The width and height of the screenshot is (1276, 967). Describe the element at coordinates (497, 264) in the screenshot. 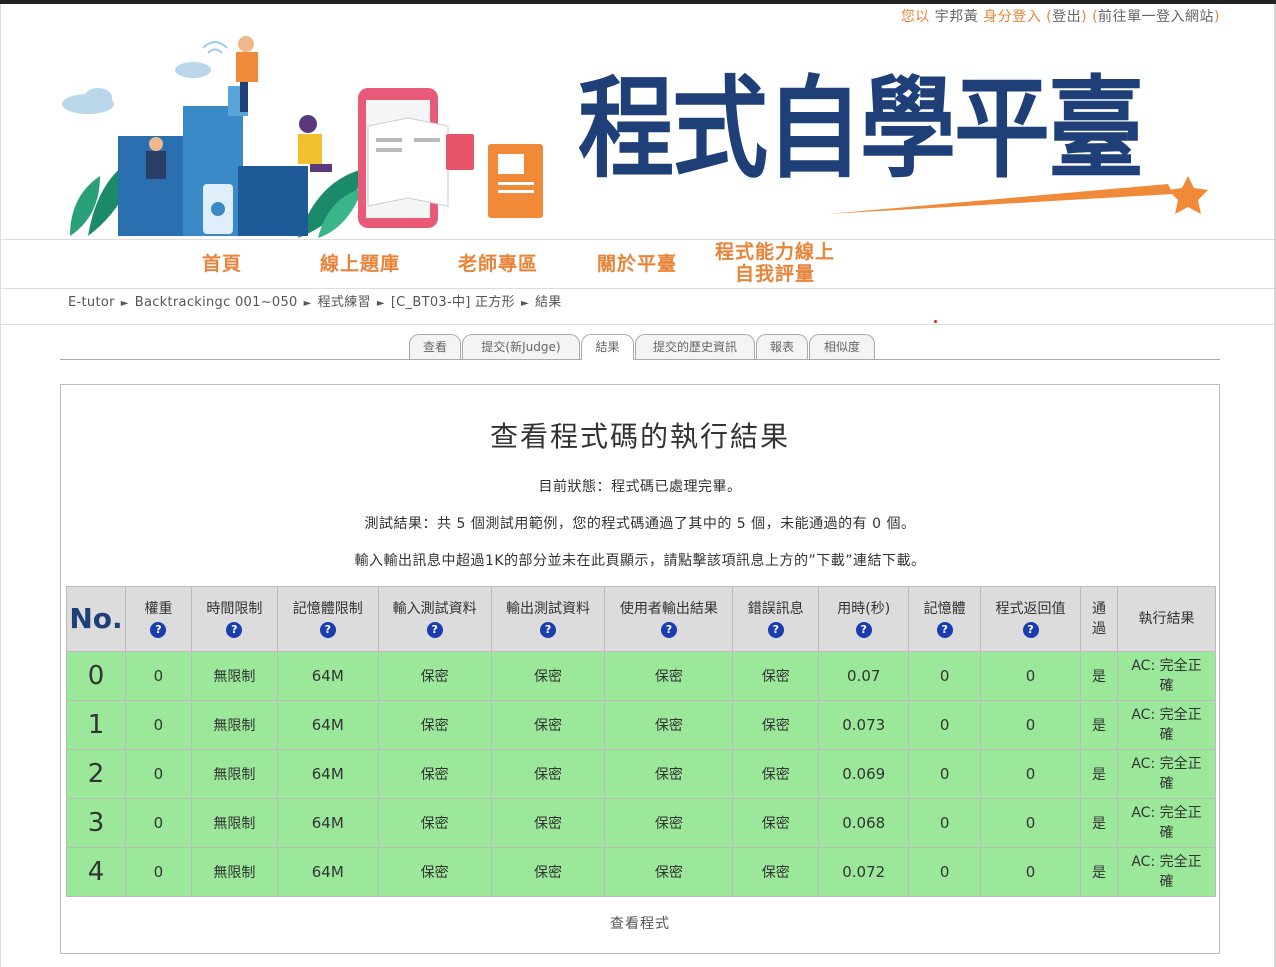

I see `nav-teacher-zone: 老師專區` at that location.